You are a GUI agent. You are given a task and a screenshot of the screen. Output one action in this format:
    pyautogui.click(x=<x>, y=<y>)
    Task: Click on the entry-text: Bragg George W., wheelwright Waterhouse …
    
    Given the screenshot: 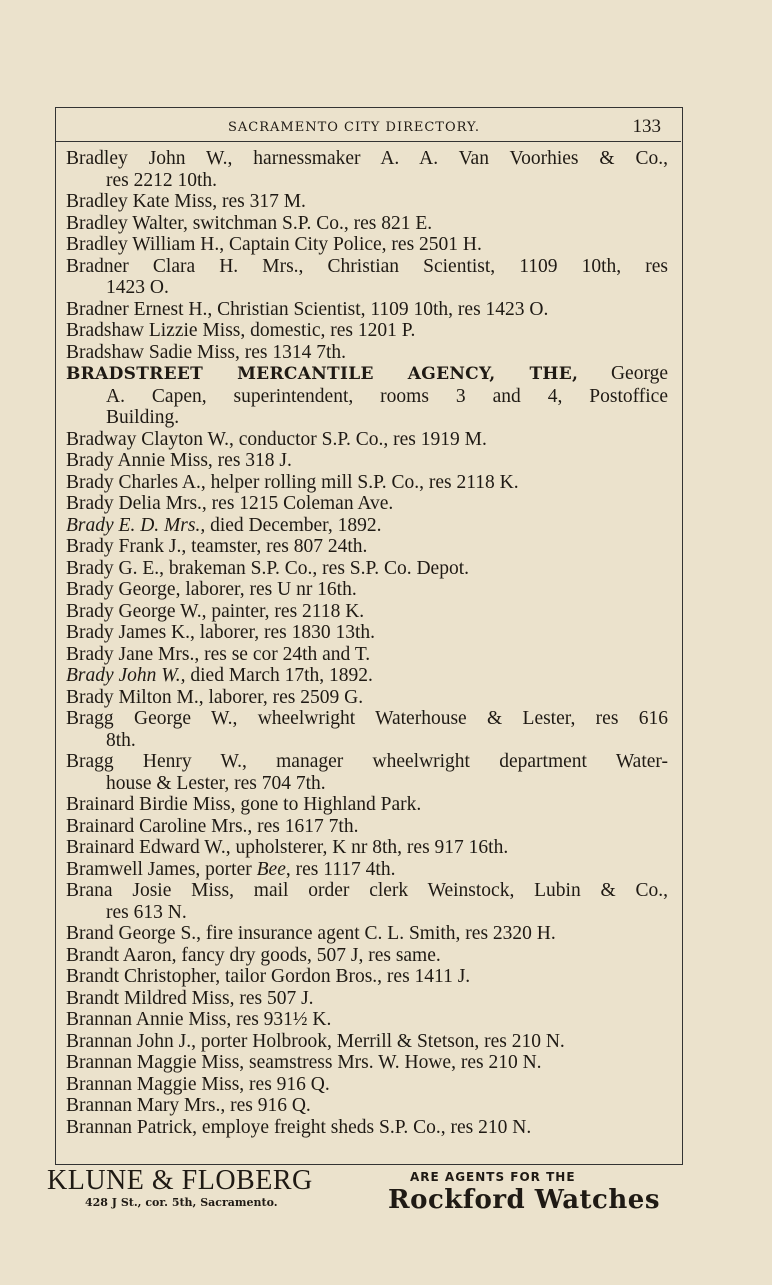 What is the action you would take?
    pyautogui.click(x=367, y=718)
    